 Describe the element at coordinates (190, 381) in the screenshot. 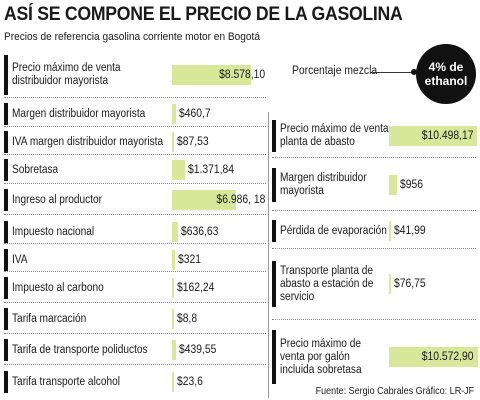

I see `value-label: $23,6` at that location.